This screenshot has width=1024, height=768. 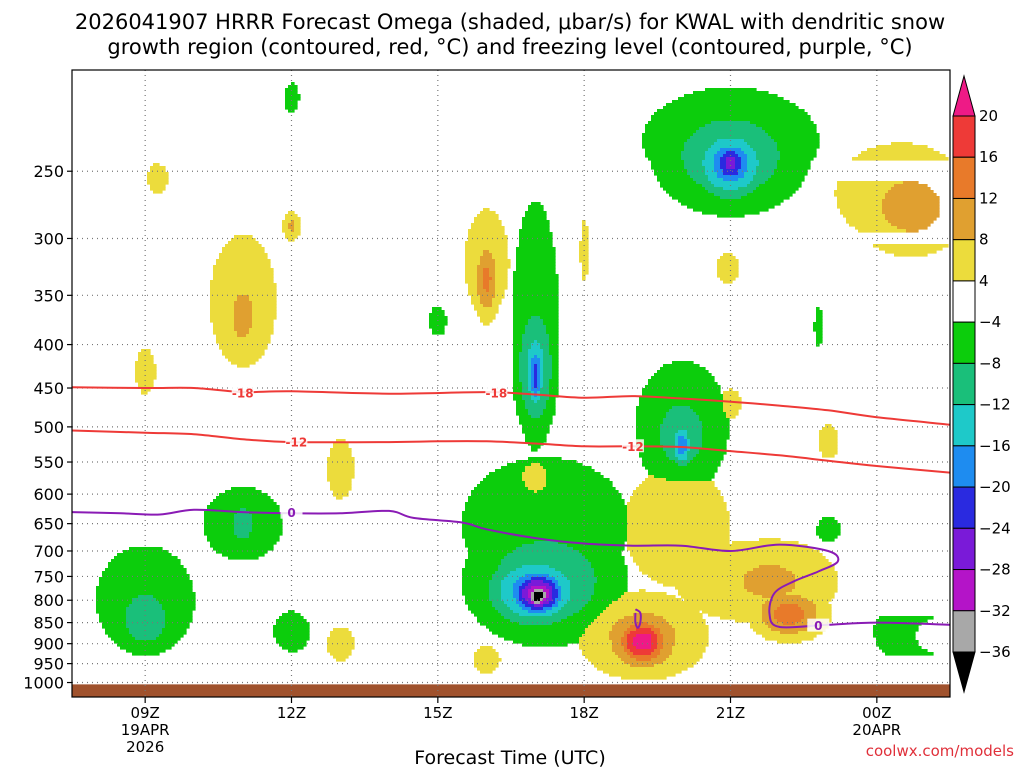 What do you see at coordinates (940, 751) in the screenshot?
I see `credit-text: coolwx.com/models` at bounding box center [940, 751].